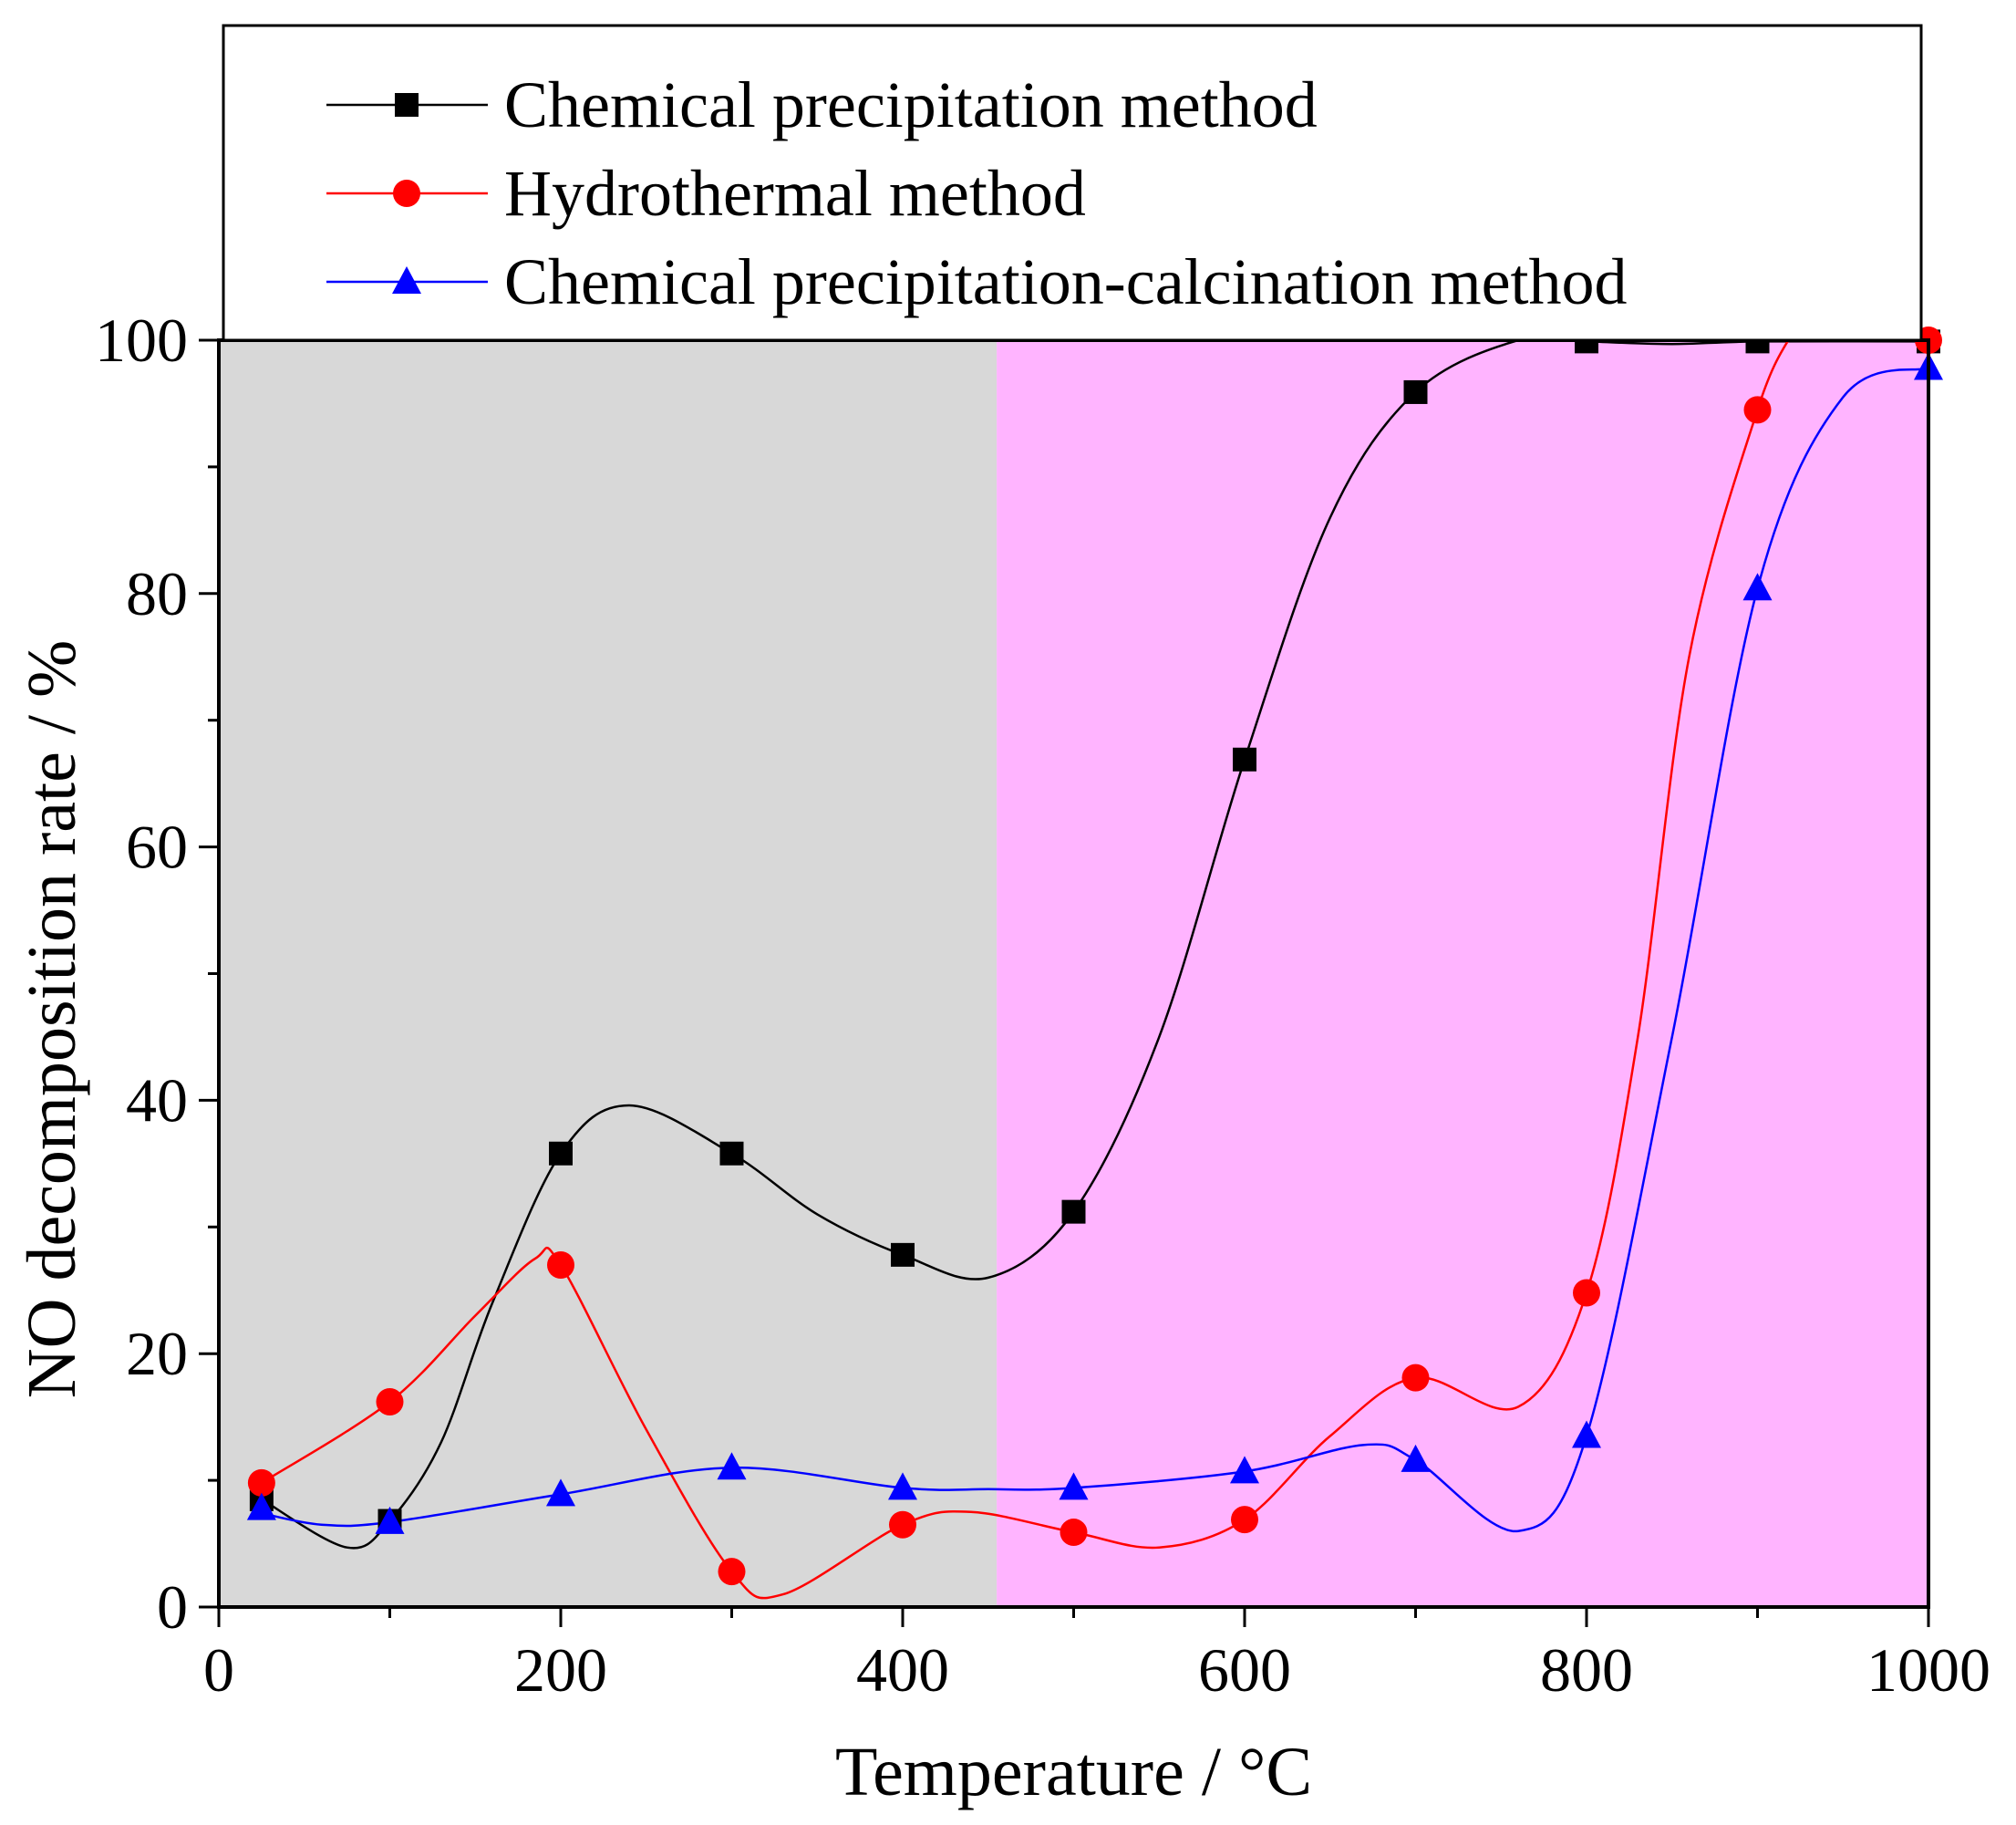  Describe the element at coordinates (218, 1670) in the screenshot. I see `x-tick-label-0: 0` at that location.